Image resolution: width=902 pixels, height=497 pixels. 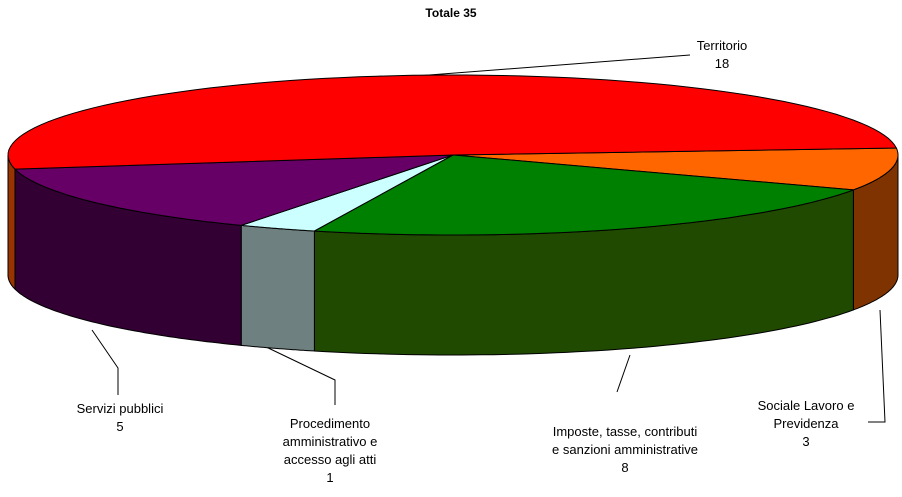 What do you see at coordinates (451, 13) in the screenshot?
I see `subtitle: Totale 35` at bounding box center [451, 13].